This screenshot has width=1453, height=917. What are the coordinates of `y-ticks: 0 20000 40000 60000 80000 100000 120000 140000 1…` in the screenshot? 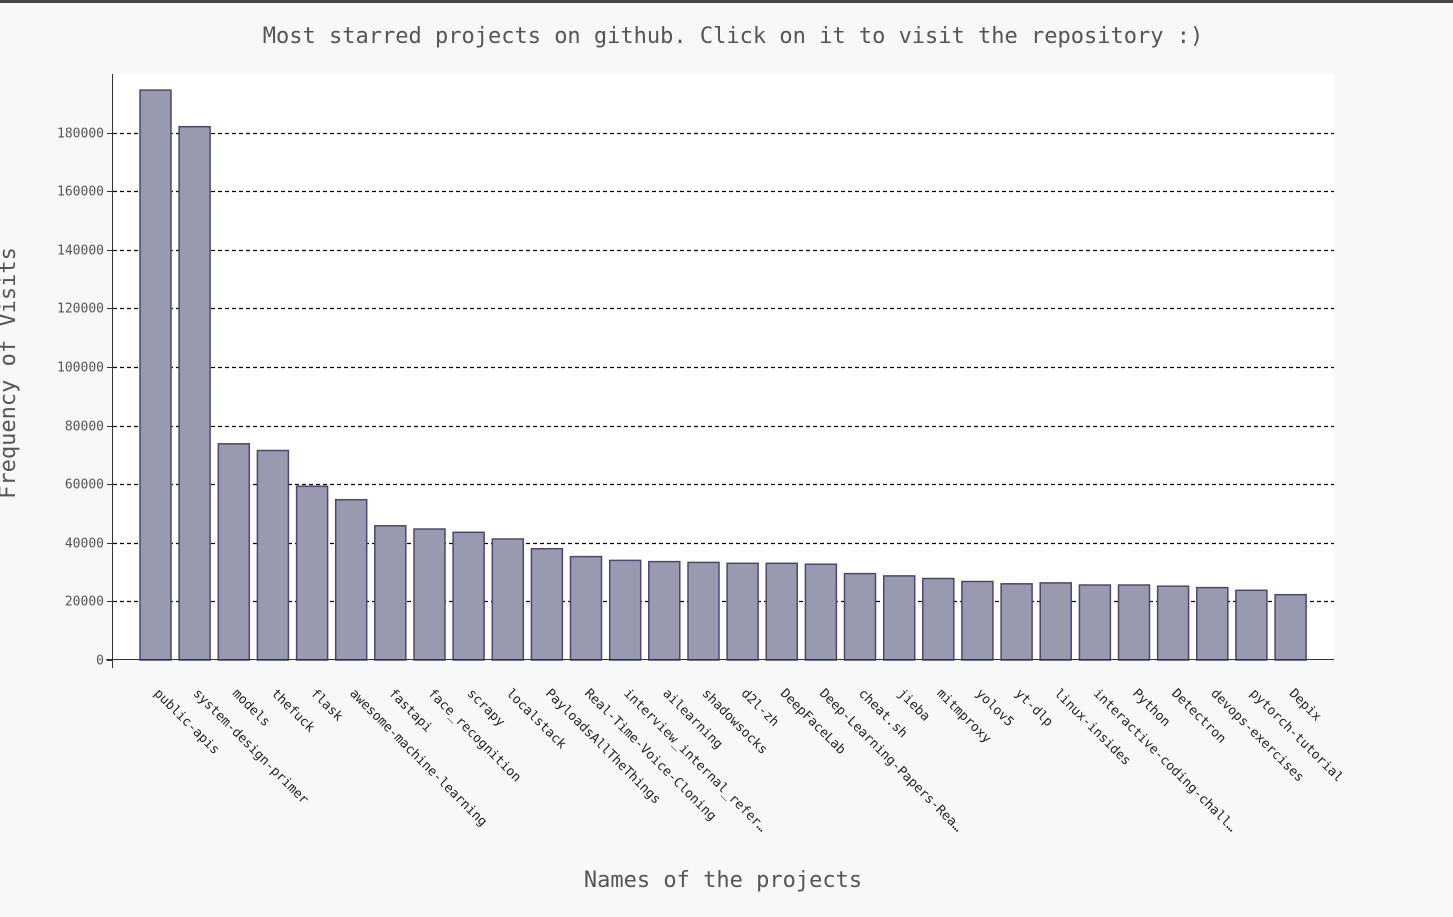 It's located at (85, 398).